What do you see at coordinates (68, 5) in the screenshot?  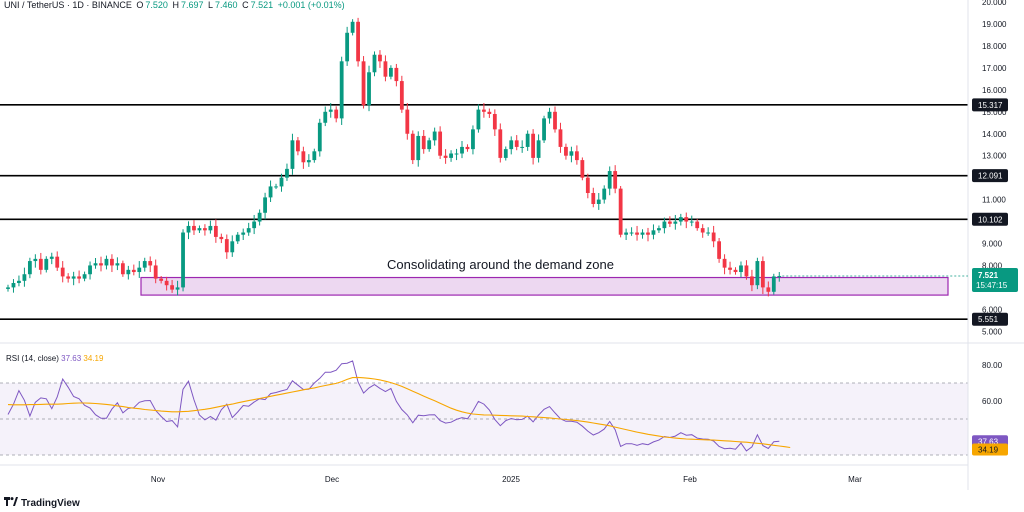 I see `symbol-name: UNI / TetherUS · 1D · BINANCE` at bounding box center [68, 5].